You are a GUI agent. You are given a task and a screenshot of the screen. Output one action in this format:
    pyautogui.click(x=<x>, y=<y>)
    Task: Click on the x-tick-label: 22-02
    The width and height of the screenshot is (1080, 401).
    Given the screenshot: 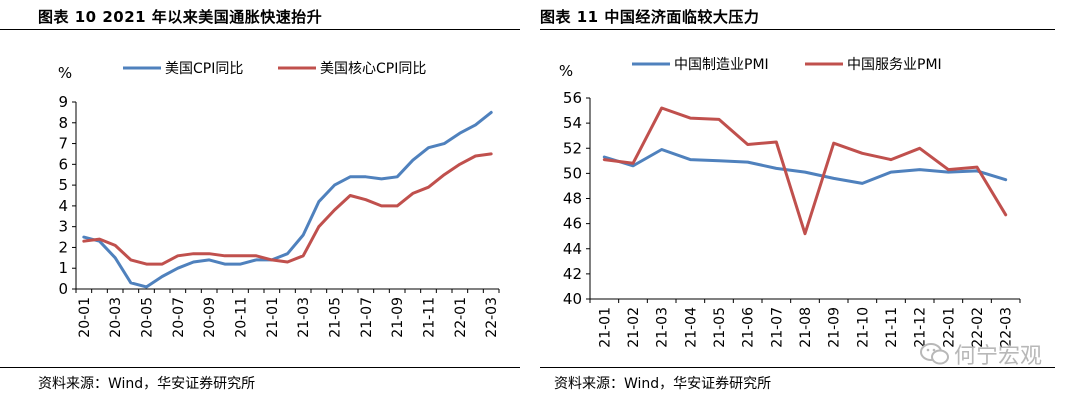 What is the action you would take?
    pyautogui.click(x=978, y=327)
    